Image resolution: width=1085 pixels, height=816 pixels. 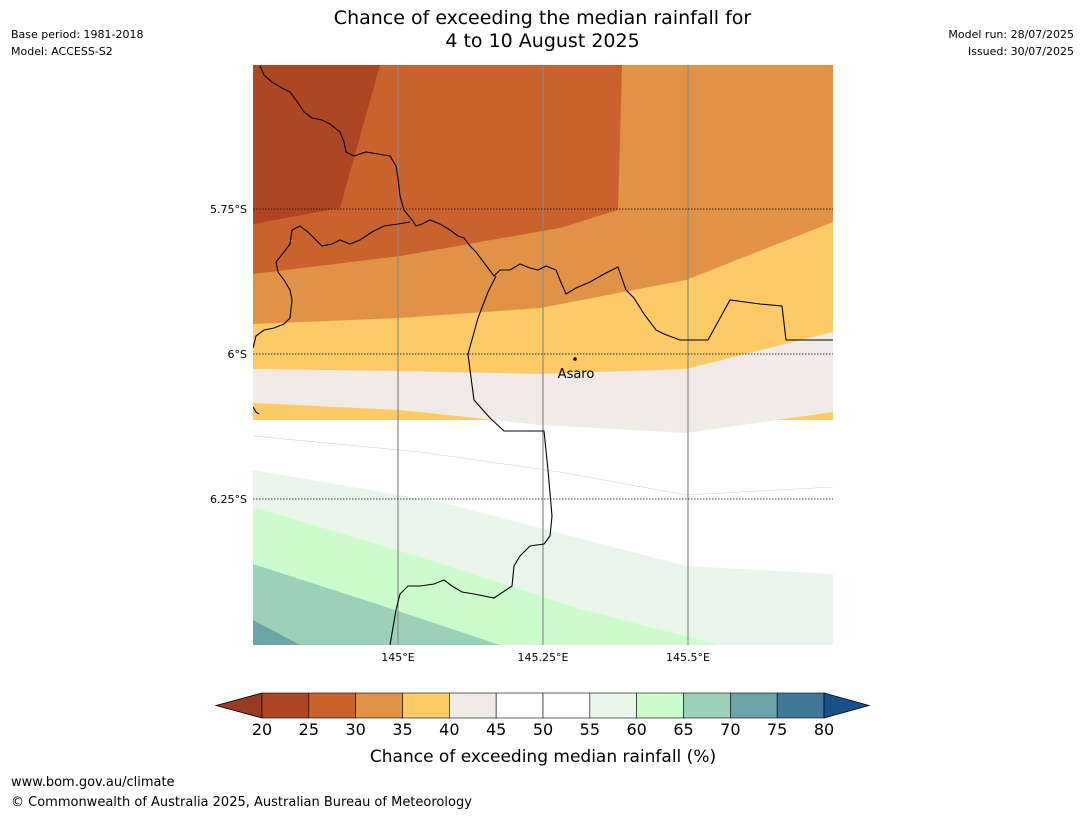 I want to click on boundary-central, so click(x=471, y=460).